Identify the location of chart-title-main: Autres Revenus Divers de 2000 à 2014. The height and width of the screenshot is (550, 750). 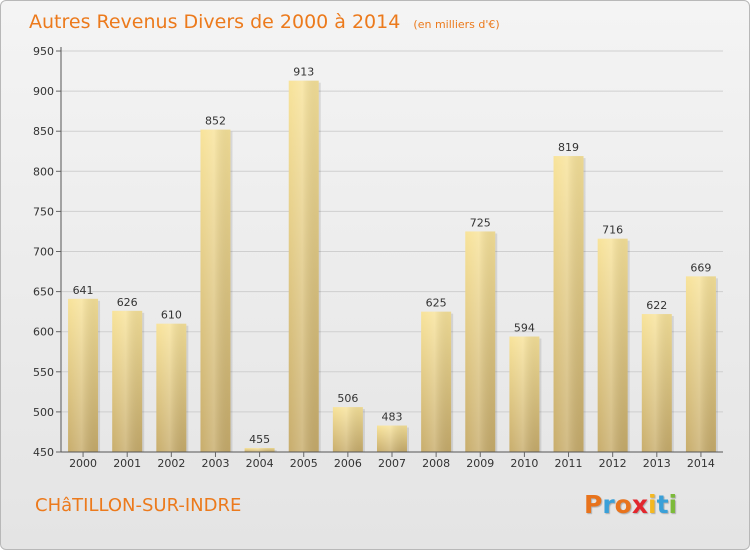
(214, 22).